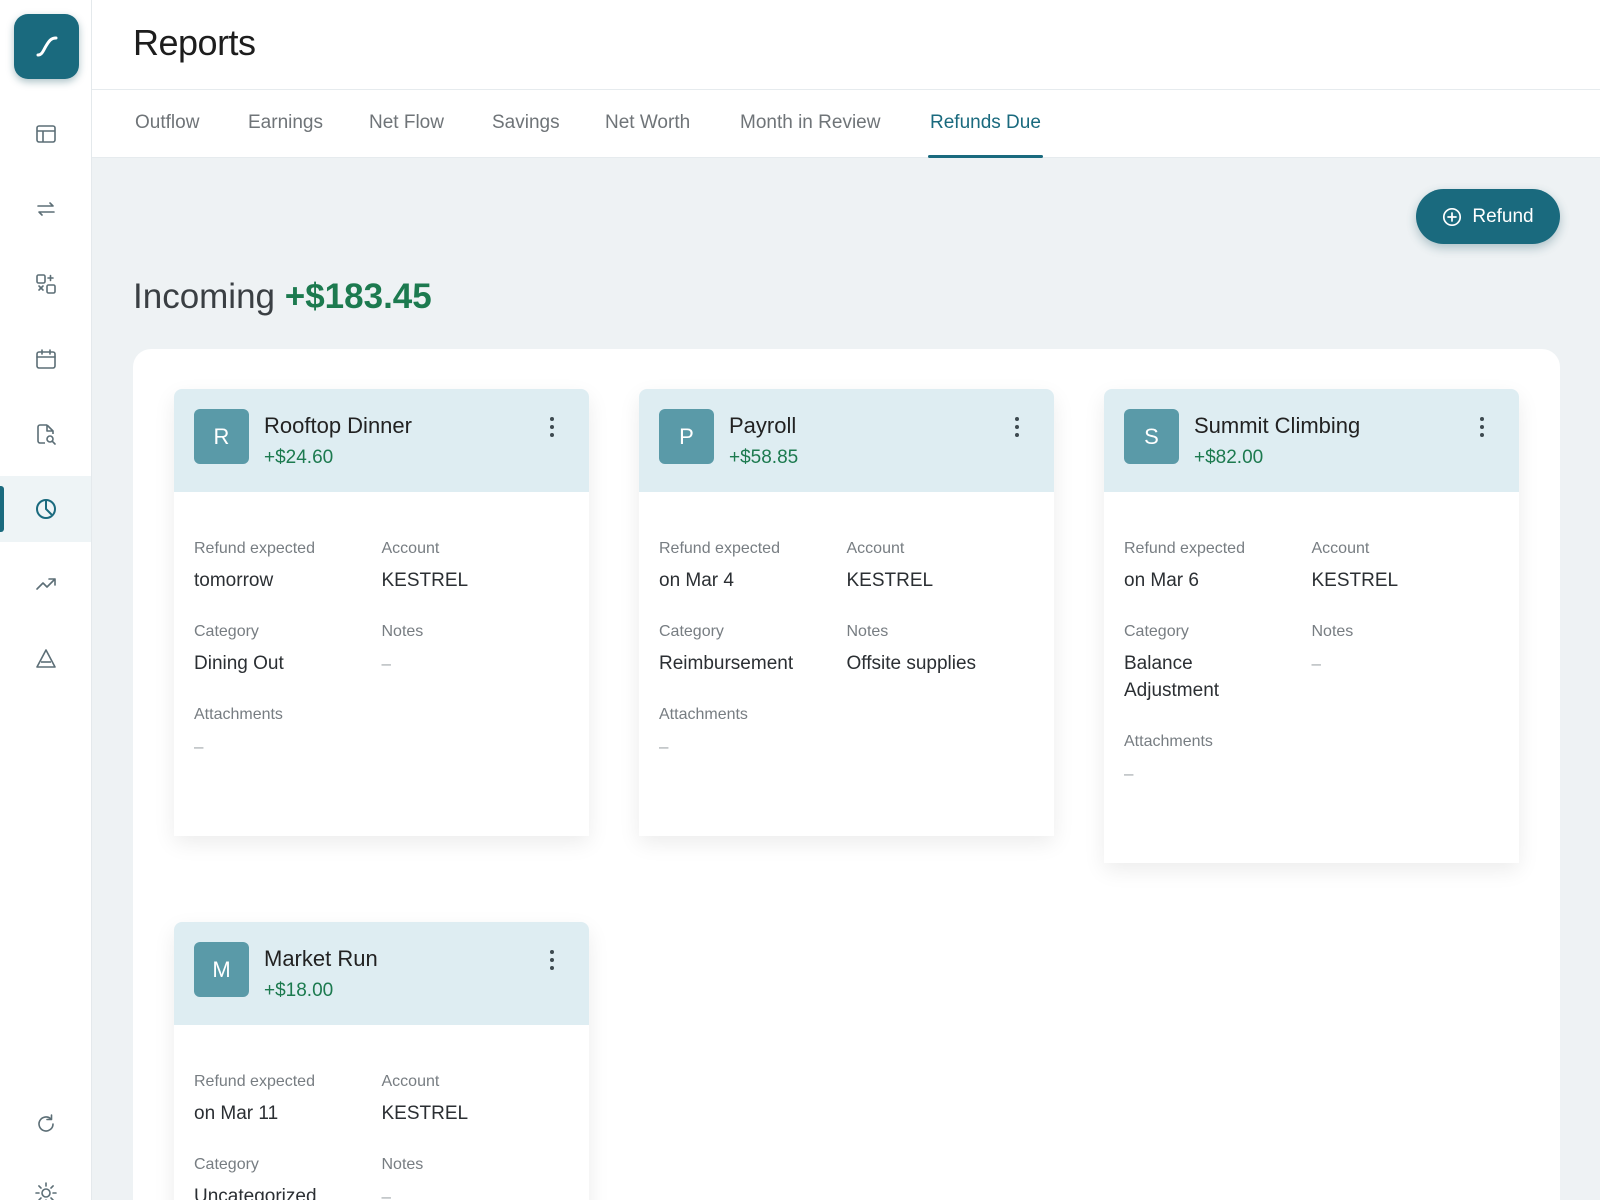  What do you see at coordinates (358, 296) in the screenshot?
I see `incoming-amount: +$183.45` at bounding box center [358, 296].